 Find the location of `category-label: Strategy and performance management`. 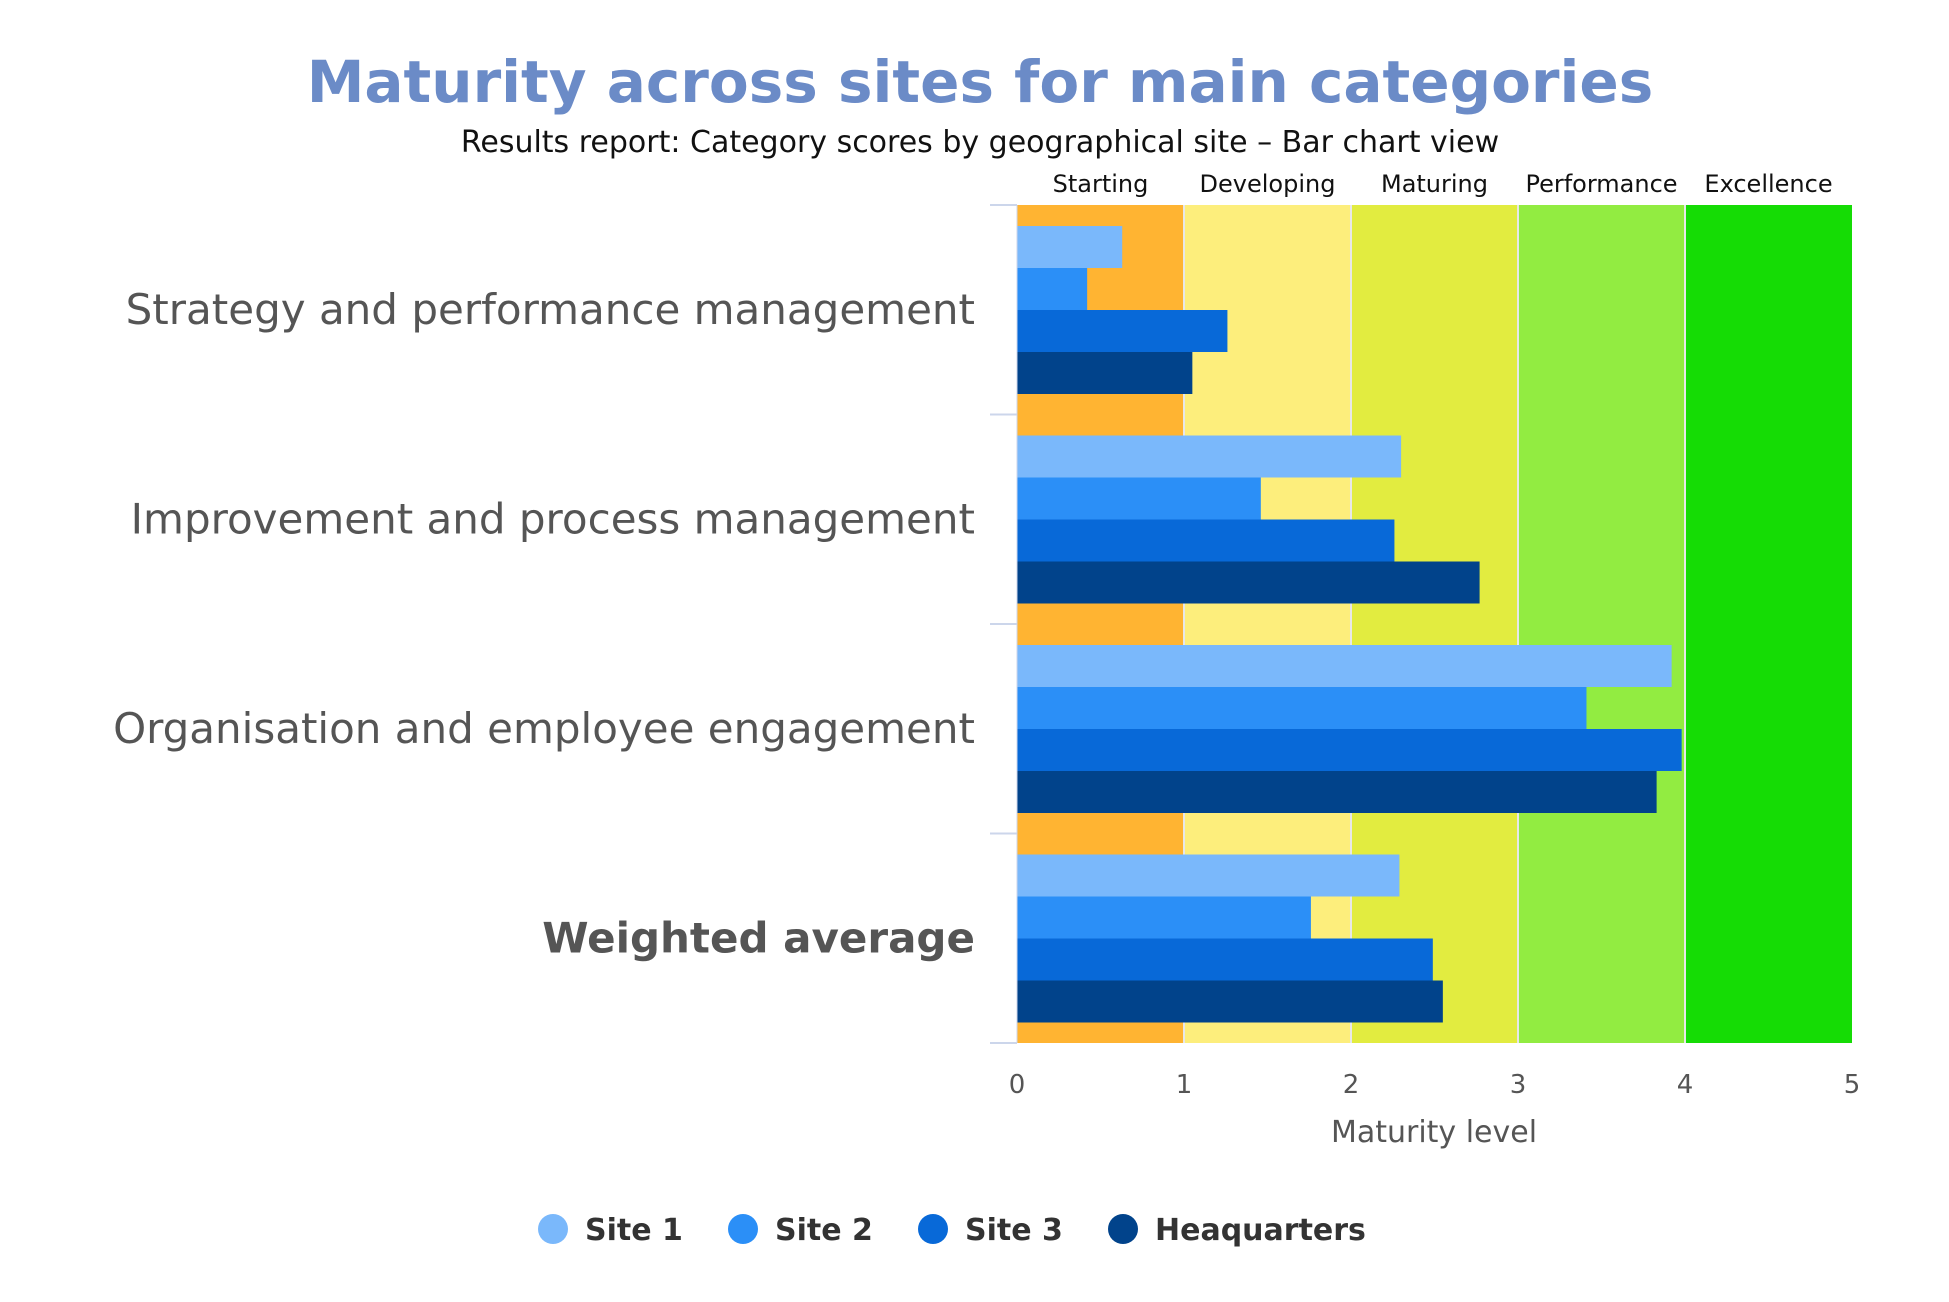

category-label: Strategy and performance management is located at coordinates (550, 309).